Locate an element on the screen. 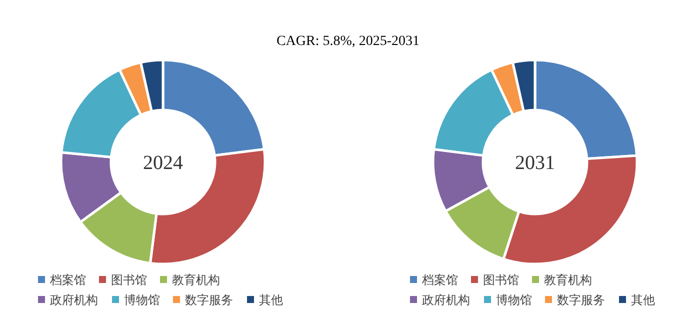  text: CAGR: 5.8%, 2025-2031 is located at coordinates (348, 41).